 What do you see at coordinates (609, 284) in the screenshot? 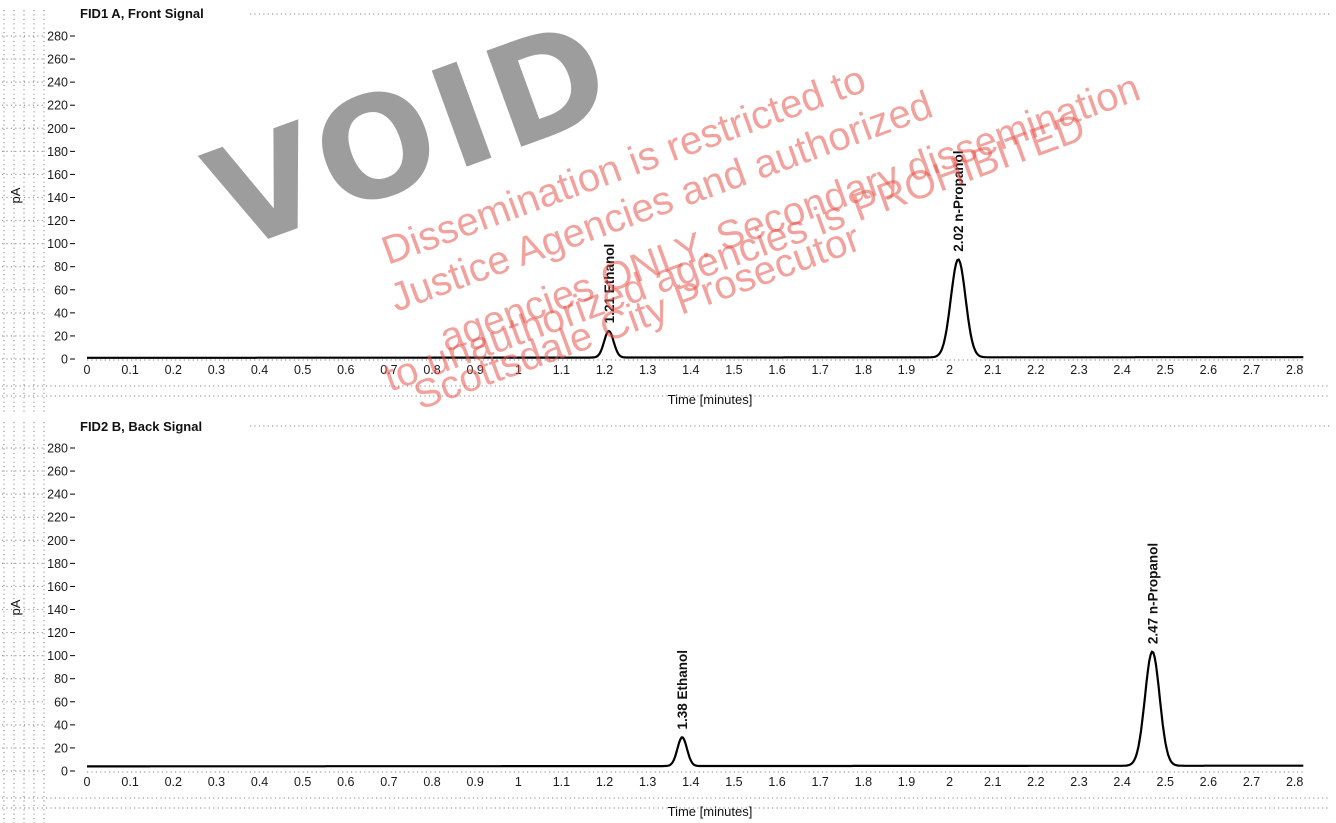
I see `peak-label: 1.21 Ethanol` at bounding box center [609, 284].